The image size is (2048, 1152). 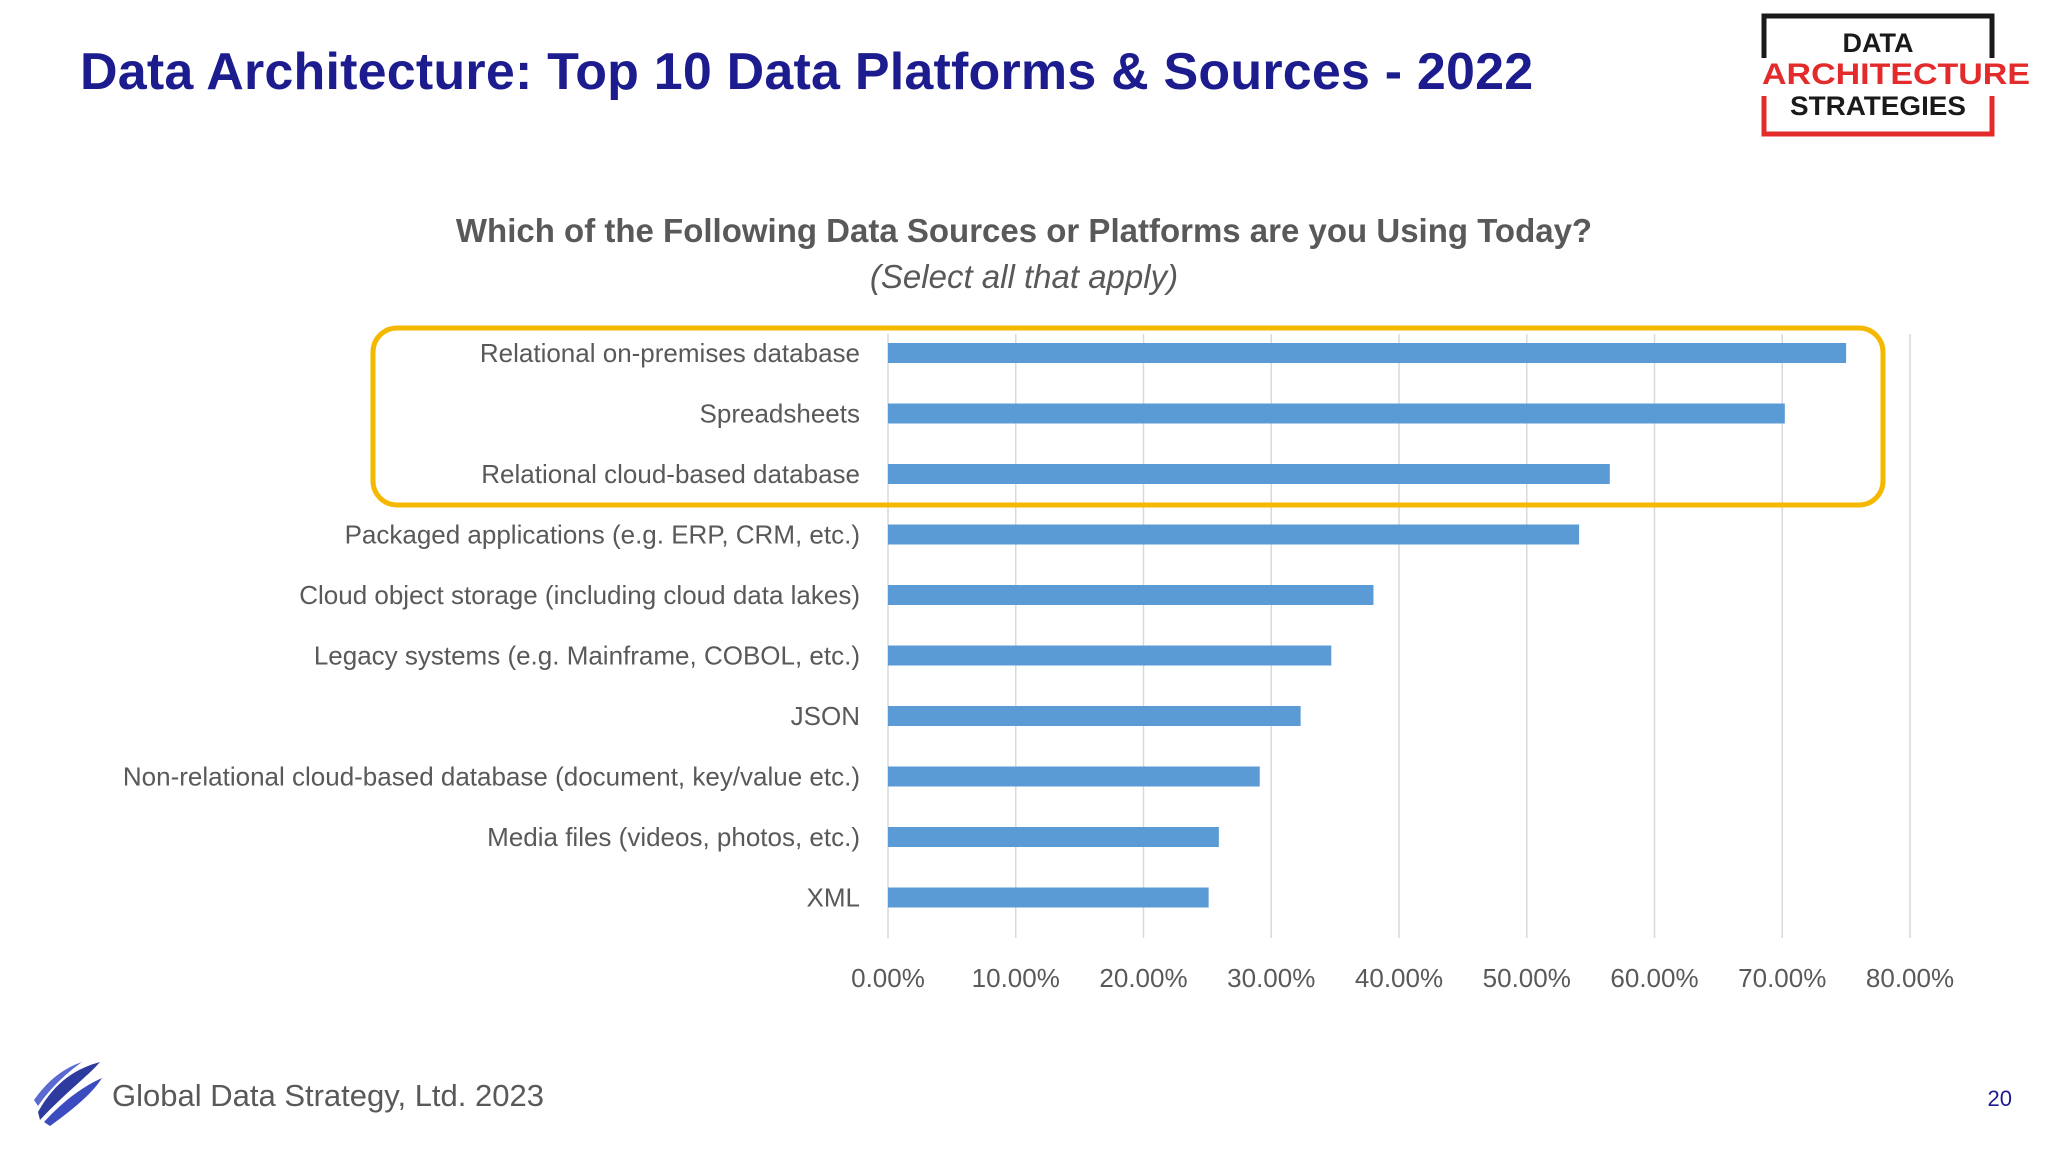 What do you see at coordinates (1782, 978) in the screenshot?
I see `x-tick-label: 70.00%` at bounding box center [1782, 978].